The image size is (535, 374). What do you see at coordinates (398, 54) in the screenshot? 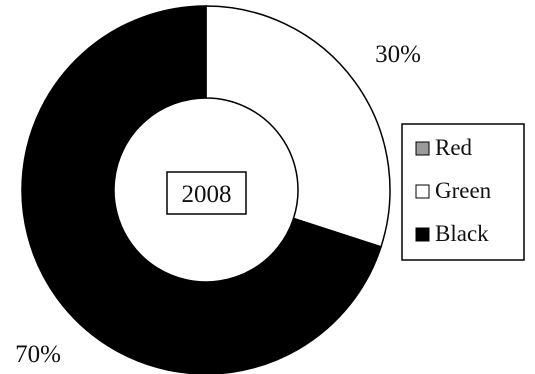
I see `data-label-green: 30%` at bounding box center [398, 54].